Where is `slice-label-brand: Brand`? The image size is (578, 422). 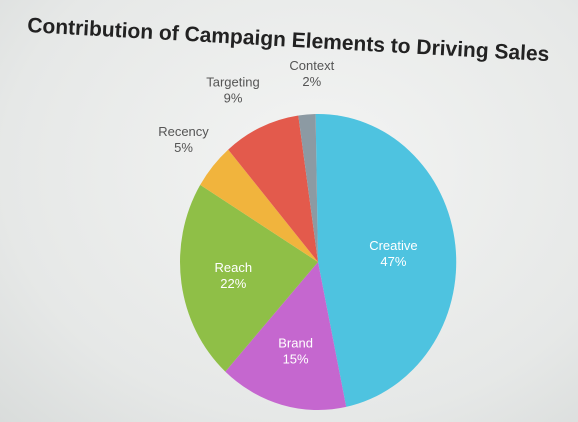
slice-label-brand: Brand is located at coordinates (295, 343).